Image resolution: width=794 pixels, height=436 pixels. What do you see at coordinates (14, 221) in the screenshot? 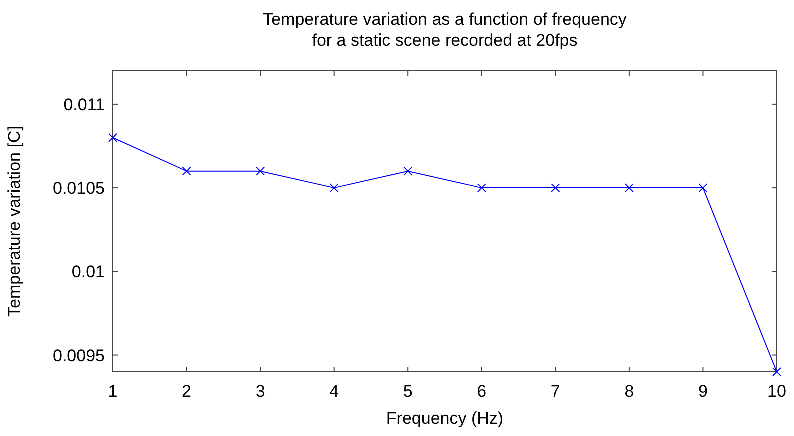
I see `y-axis-title: Temperature variation [C]` at bounding box center [14, 221].